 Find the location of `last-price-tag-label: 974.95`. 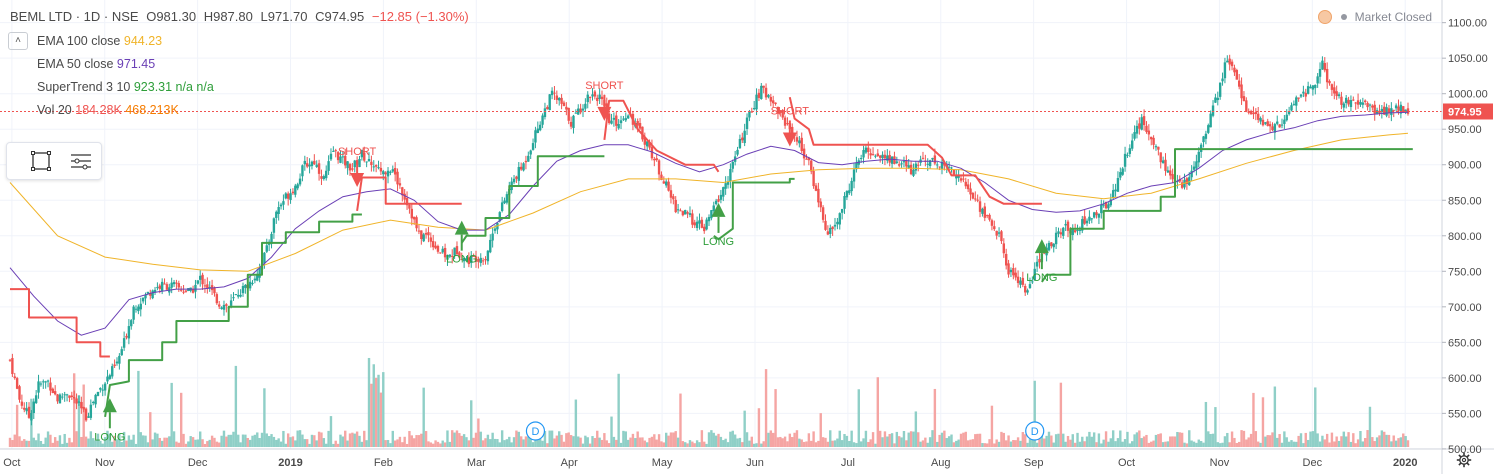

last-price-tag-label: 974.95 is located at coordinates (1465, 112).